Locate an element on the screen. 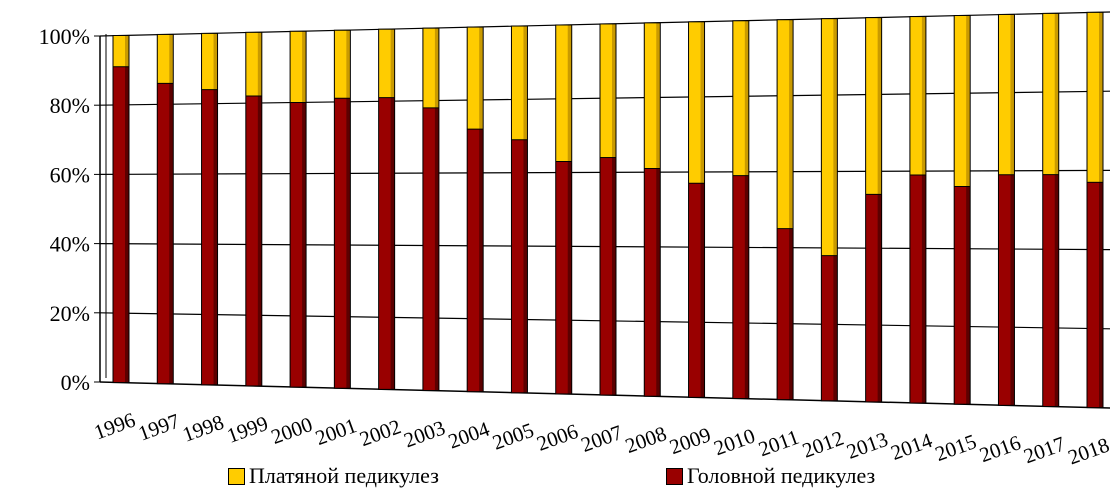 The width and height of the screenshot is (1117, 492). bar-group-1997 is located at coordinates (165, 209).